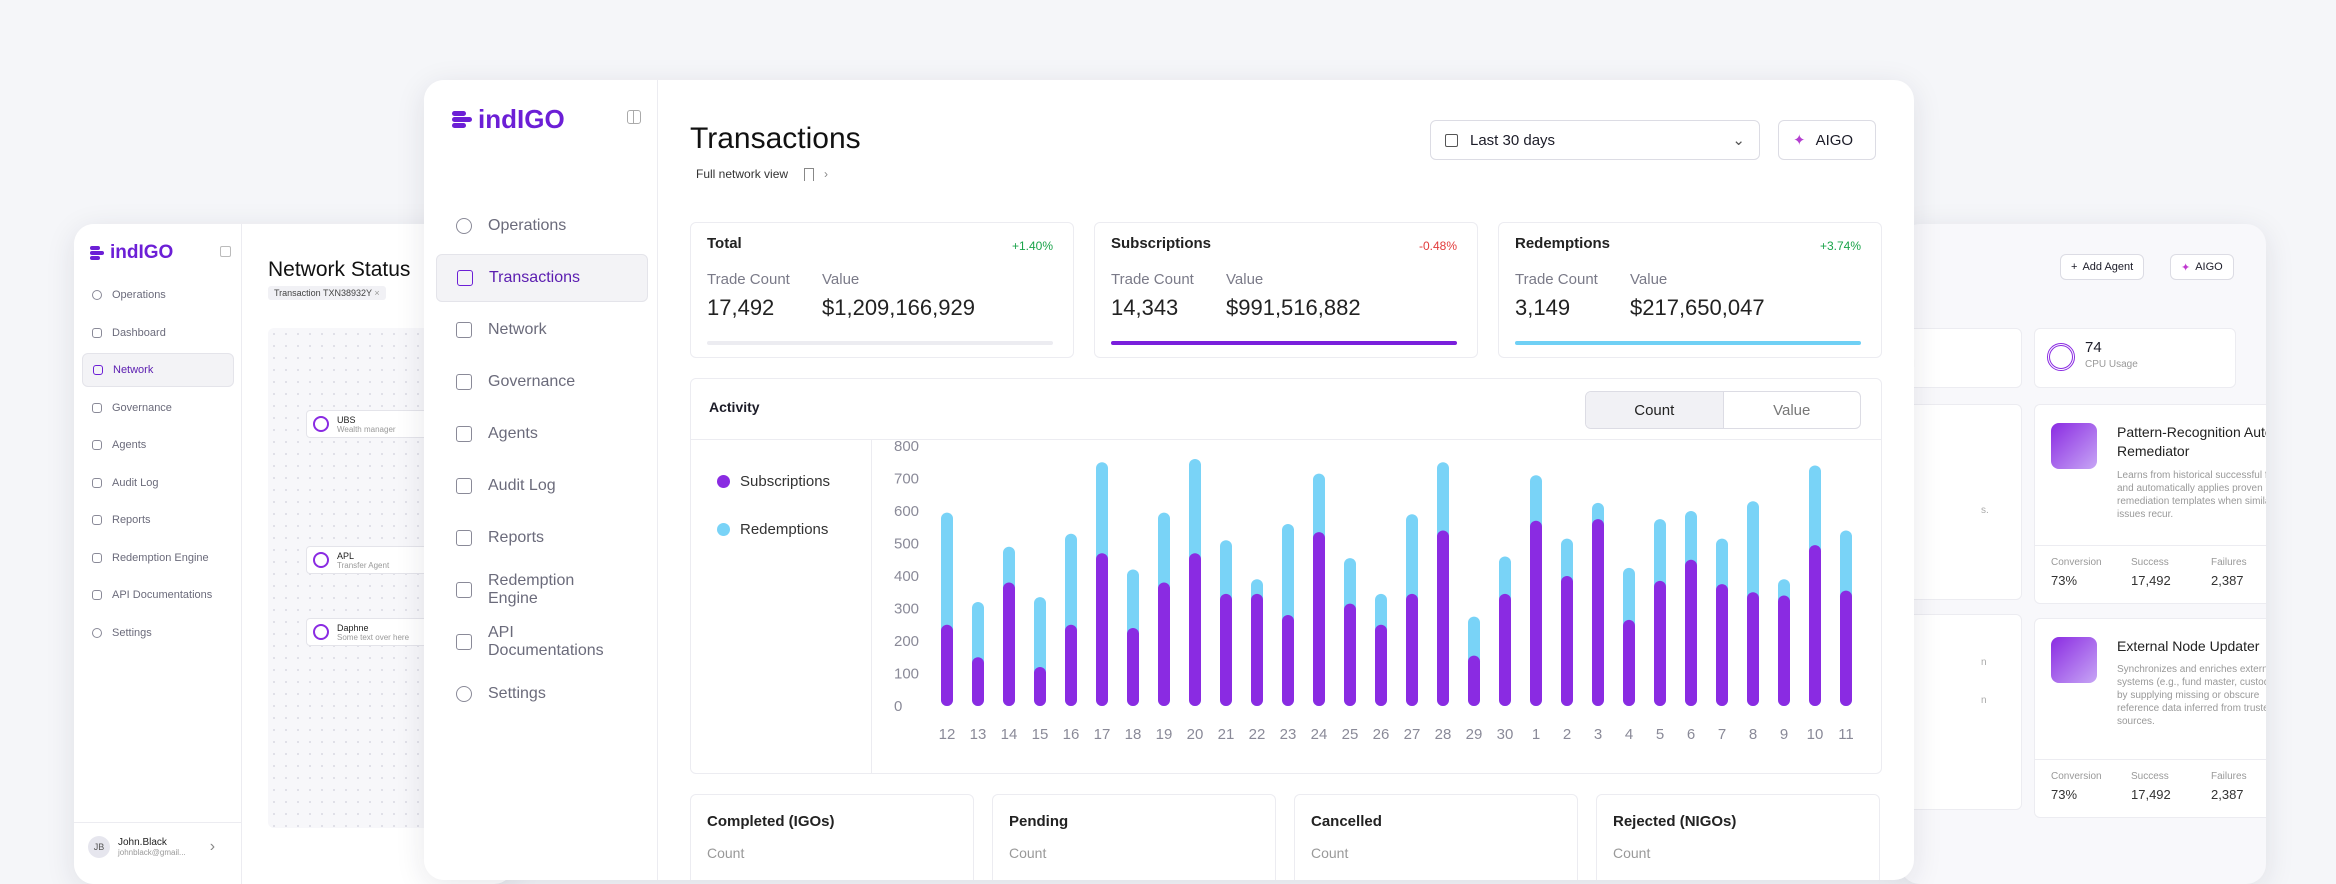 This screenshot has width=2336, height=884. I want to click on status-card: Rejected (NIGOs) Count, so click(1738, 837).